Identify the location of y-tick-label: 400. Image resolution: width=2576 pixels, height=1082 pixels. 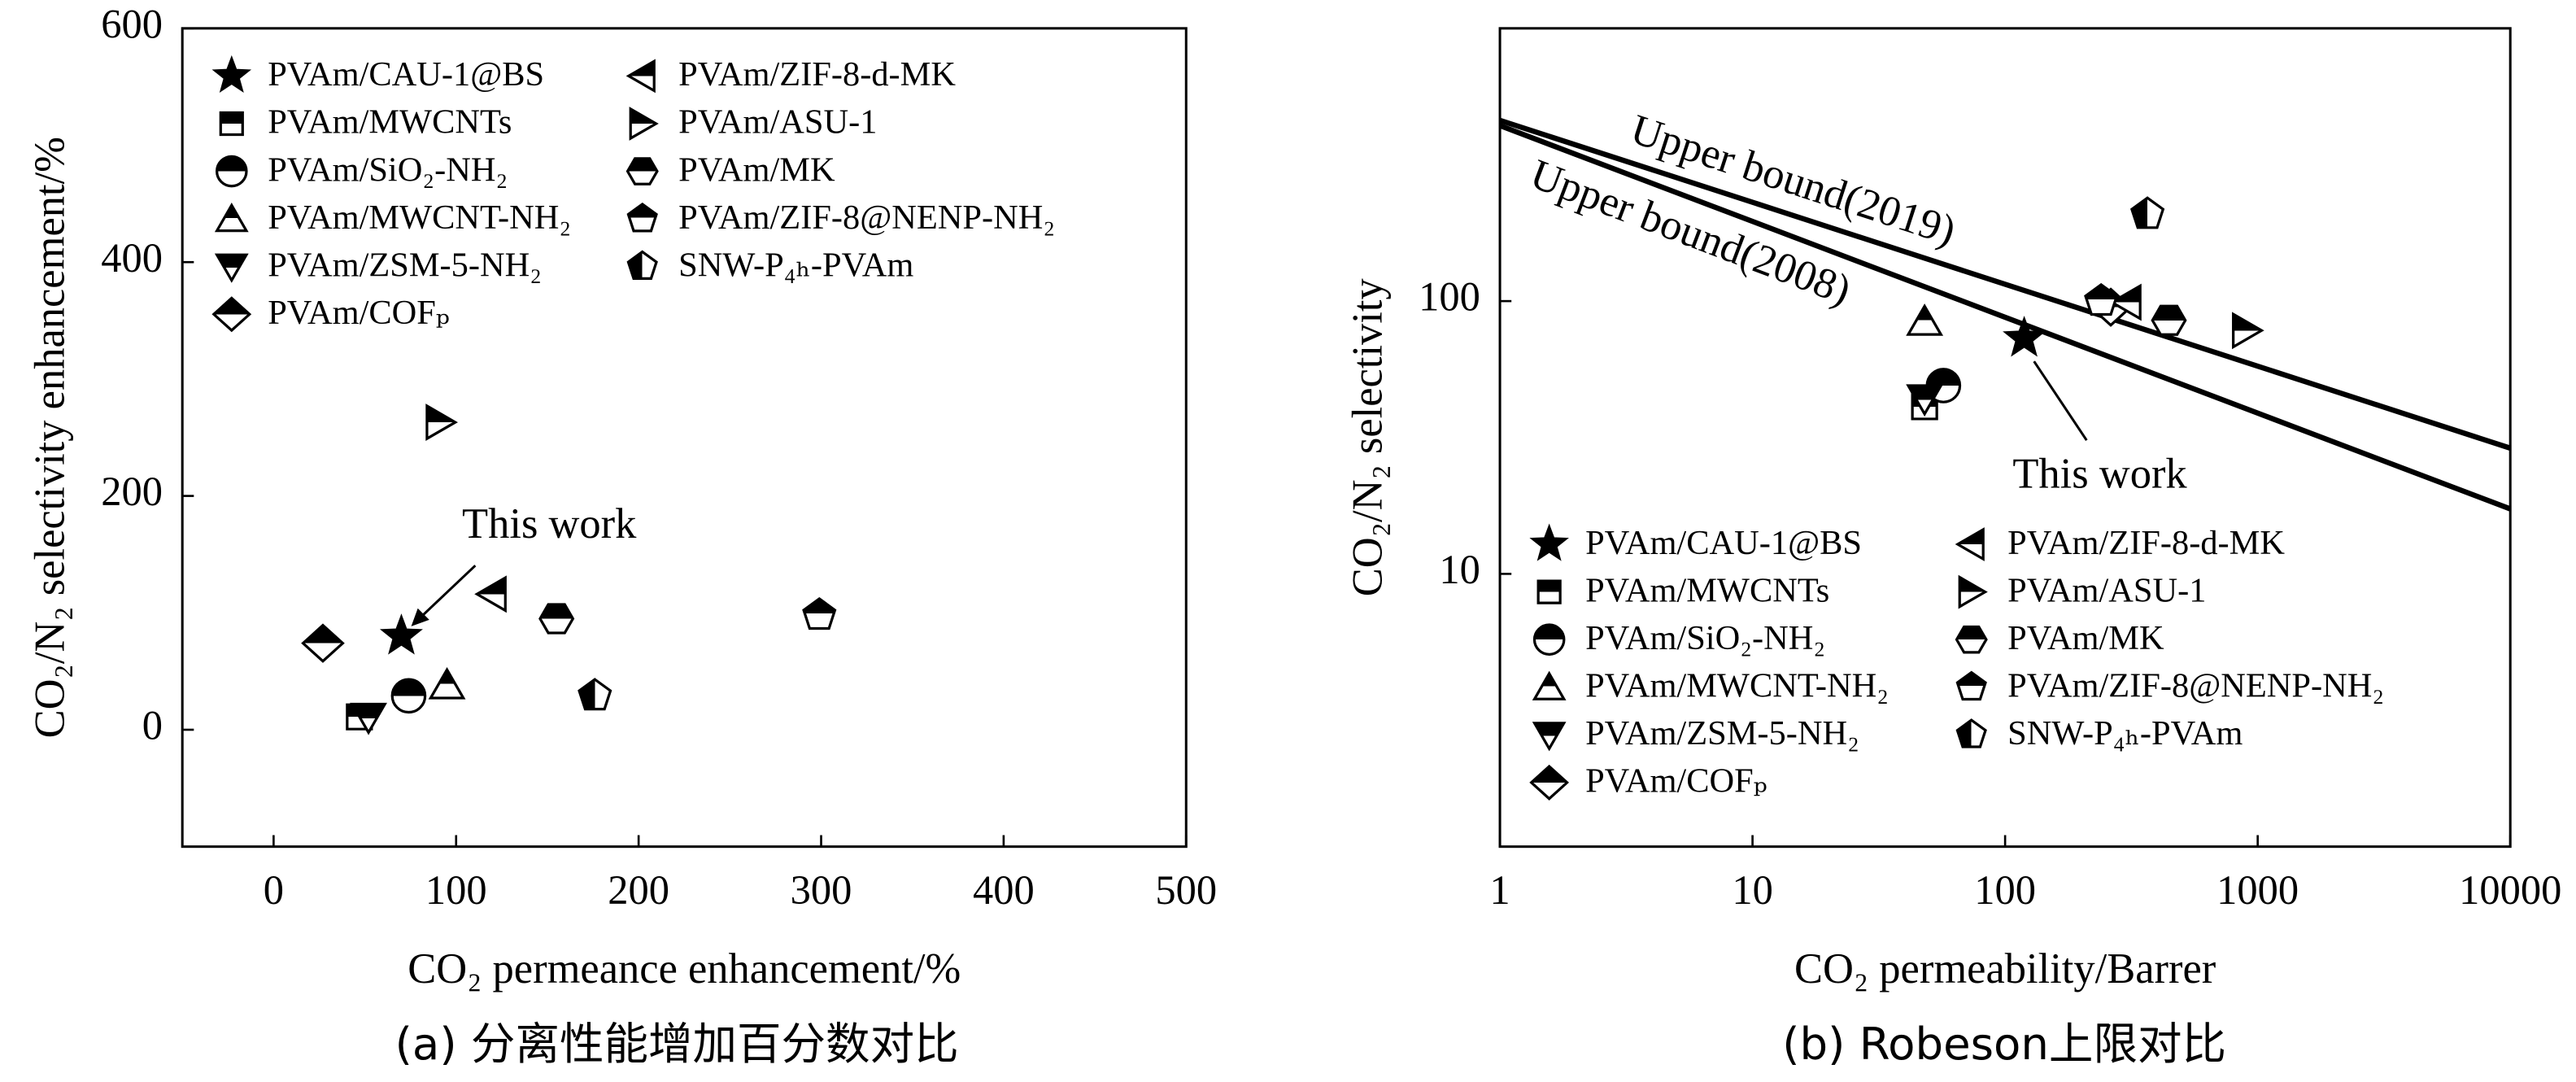
(132, 258).